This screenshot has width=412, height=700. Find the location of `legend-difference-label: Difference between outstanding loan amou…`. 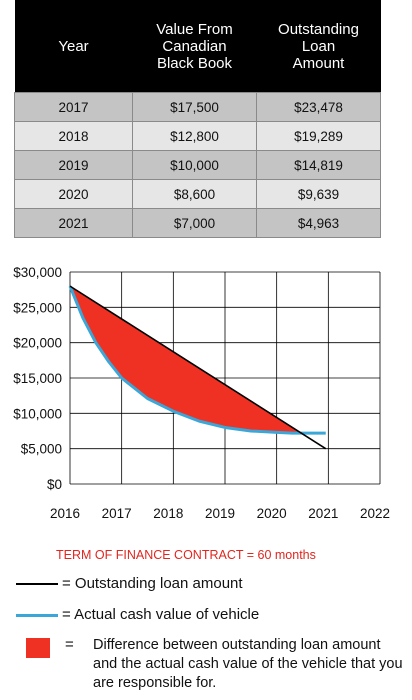

legend-difference-label: Difference between outstanding loan amou… is located at coordinates (248, 664).